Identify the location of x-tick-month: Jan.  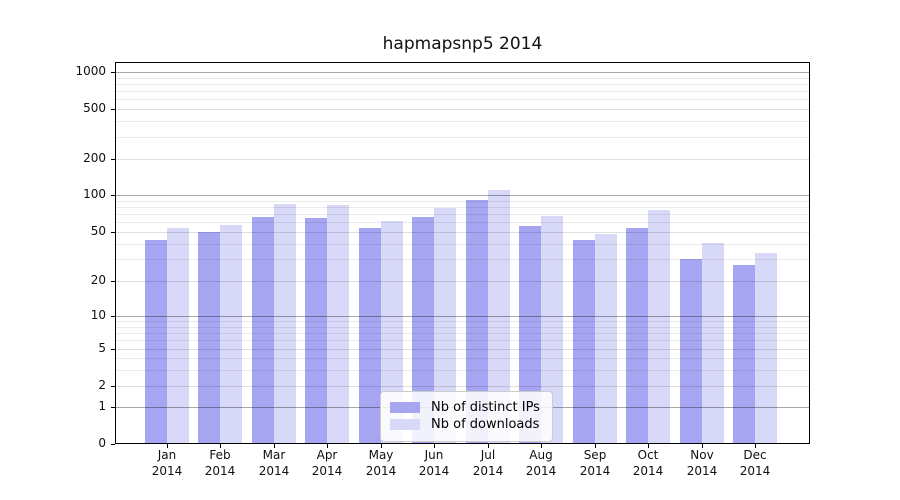
(167, 455).